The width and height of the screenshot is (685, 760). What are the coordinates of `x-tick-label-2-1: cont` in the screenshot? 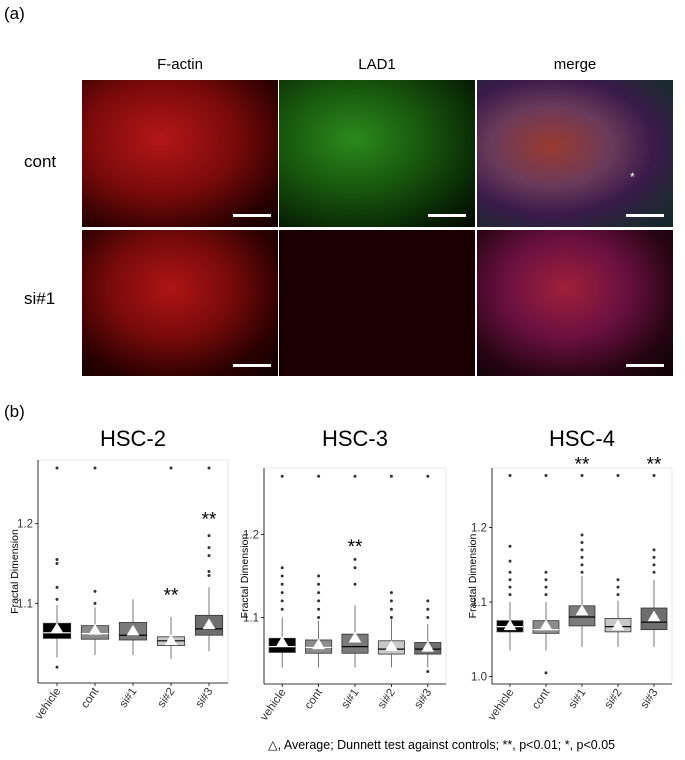 It's located at (541, 698).